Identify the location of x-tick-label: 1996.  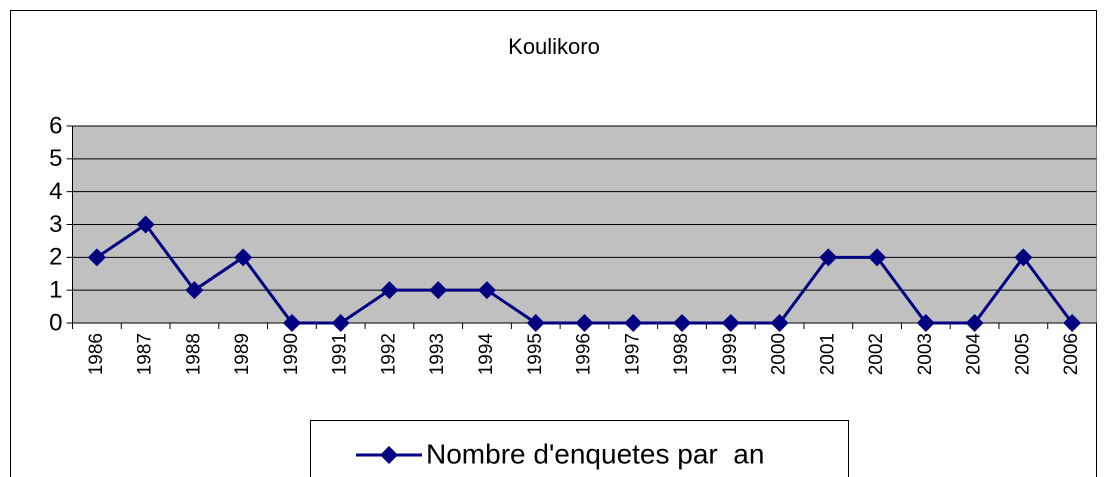
(584, 354).